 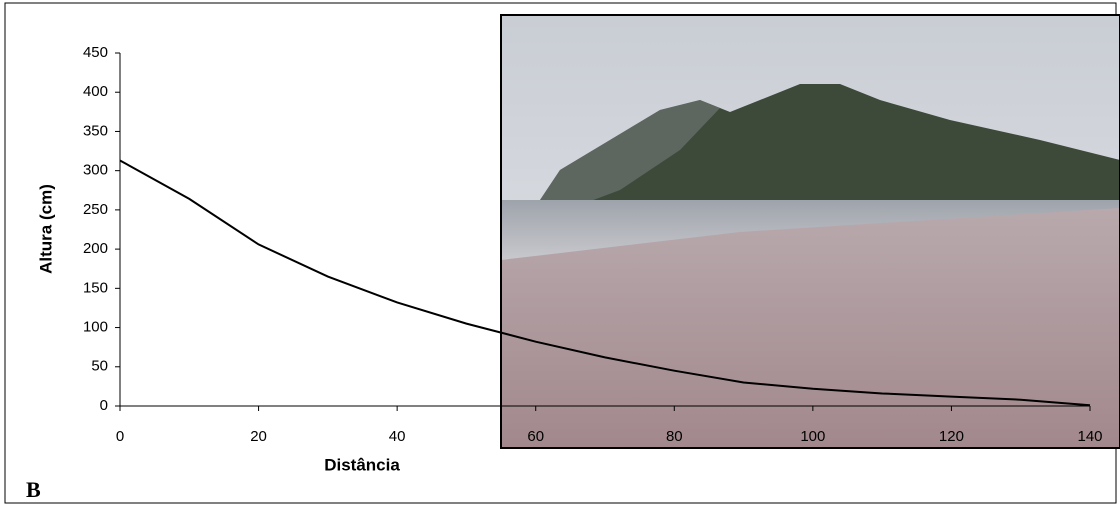 I want to click on y-tick-label: 250, so click(x=95, y=209).